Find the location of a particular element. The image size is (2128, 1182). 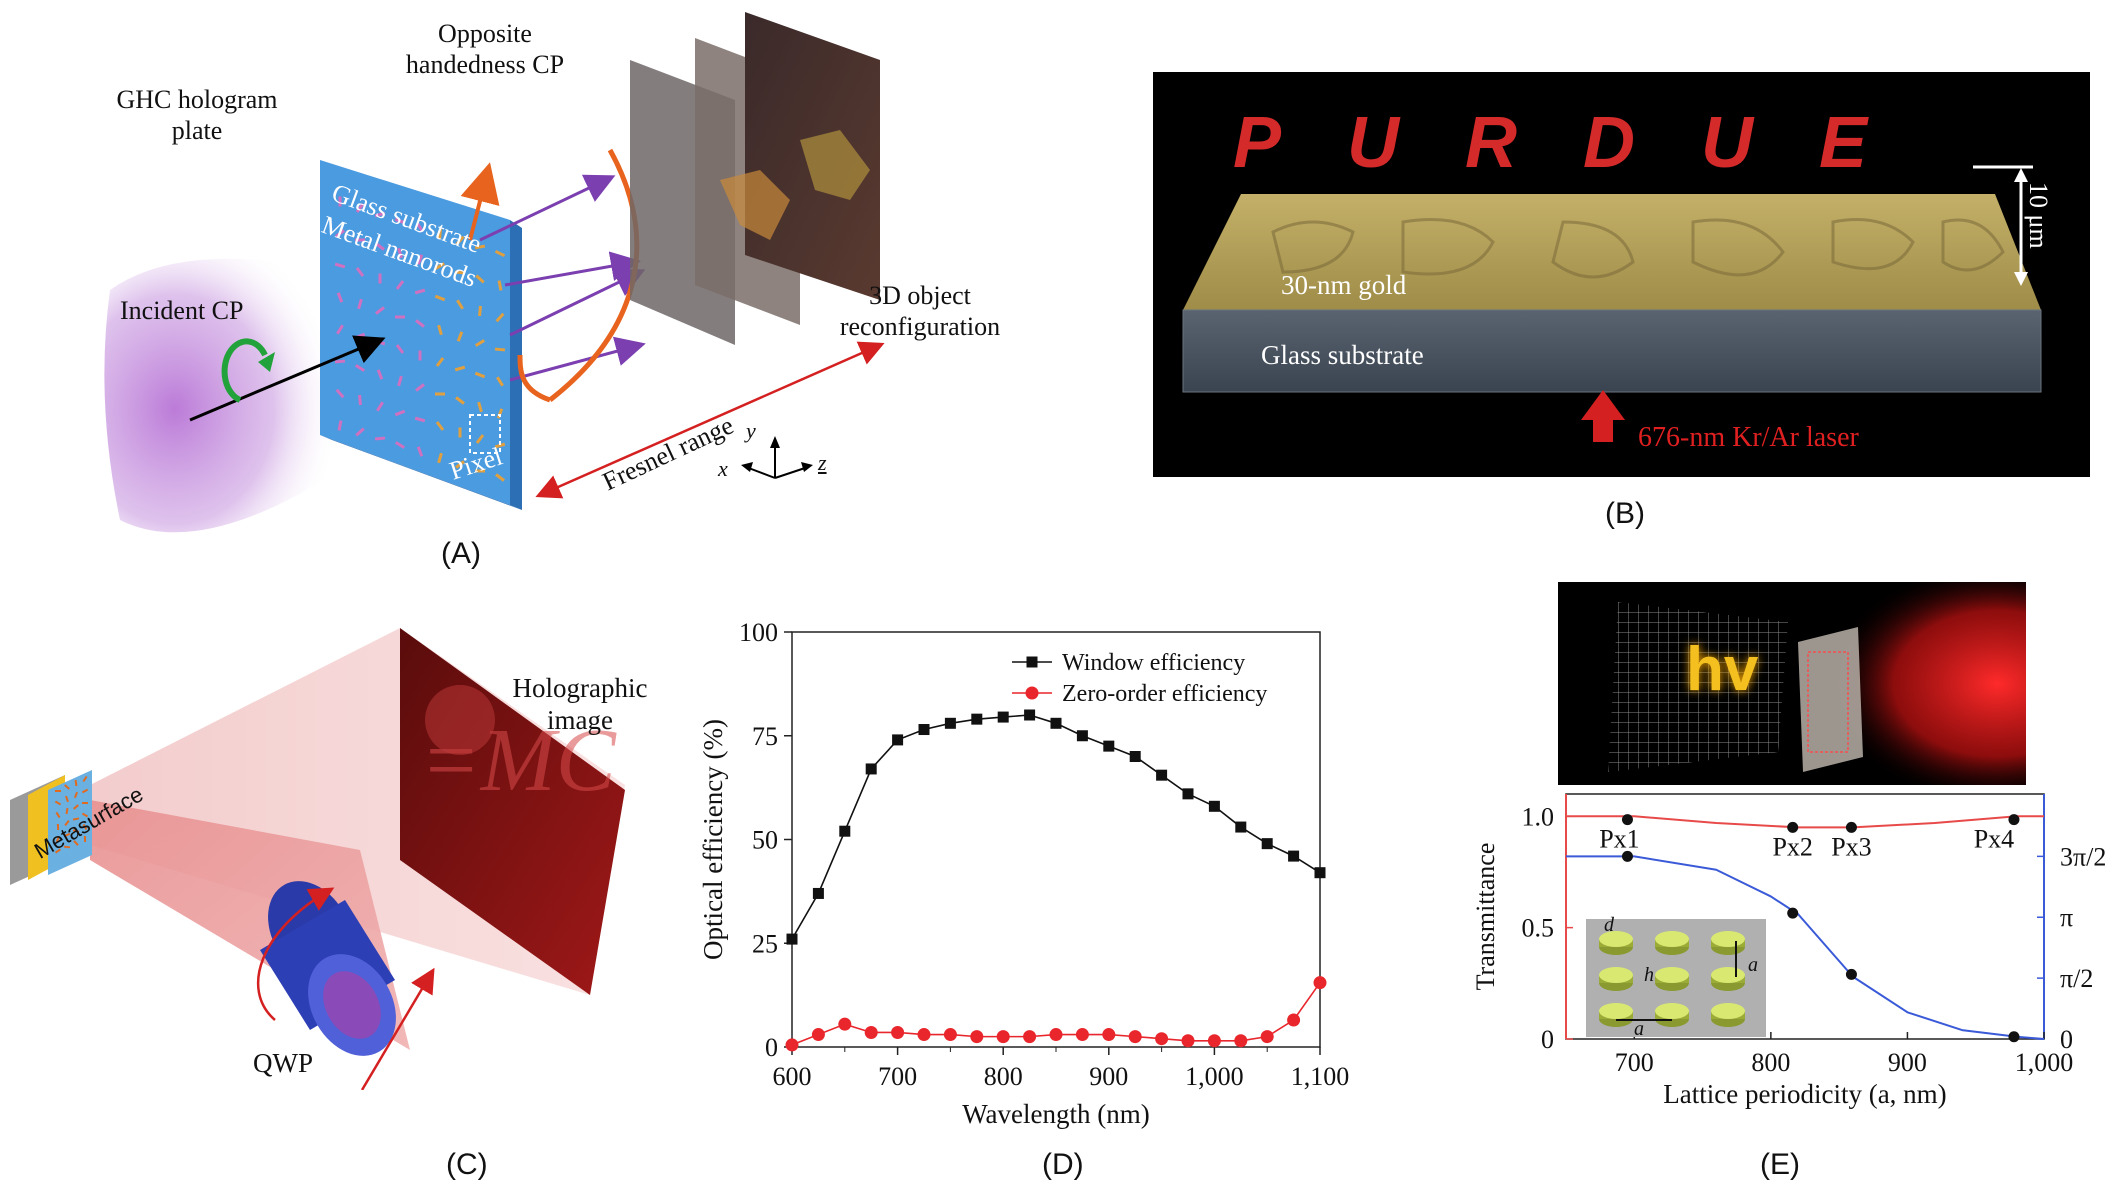

px-label: Px2 is located at coordinates (1792, 846).